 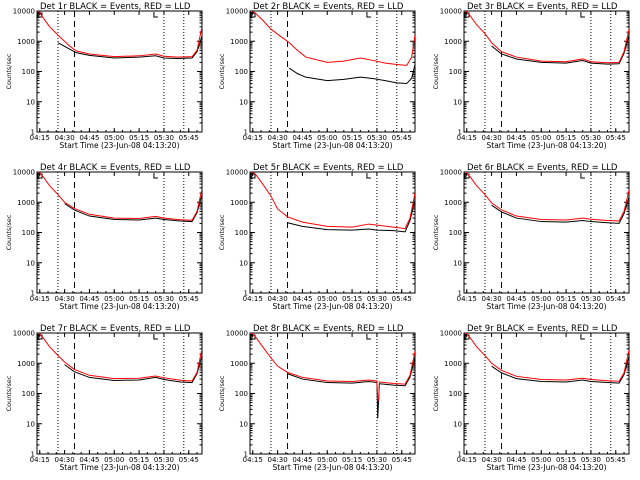 What do you see at coordinates (542, 329) in the screenshot?
I see `panel-title: Det 9r BLACK = Events, RED = LLD` at bounding box center [542, 329].